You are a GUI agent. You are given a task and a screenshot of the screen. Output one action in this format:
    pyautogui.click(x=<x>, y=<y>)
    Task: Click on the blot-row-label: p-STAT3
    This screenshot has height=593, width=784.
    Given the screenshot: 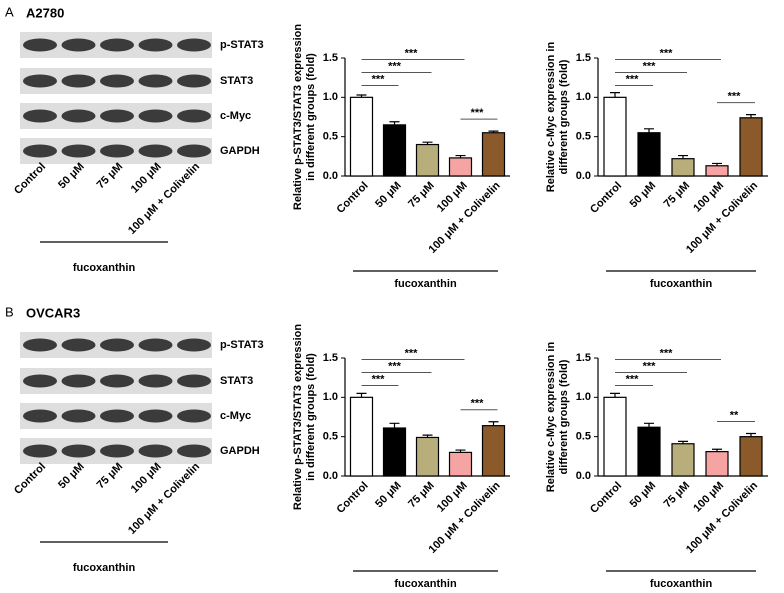 What is the action you would take?
    pyautogui.click(x=242, y=45)
    